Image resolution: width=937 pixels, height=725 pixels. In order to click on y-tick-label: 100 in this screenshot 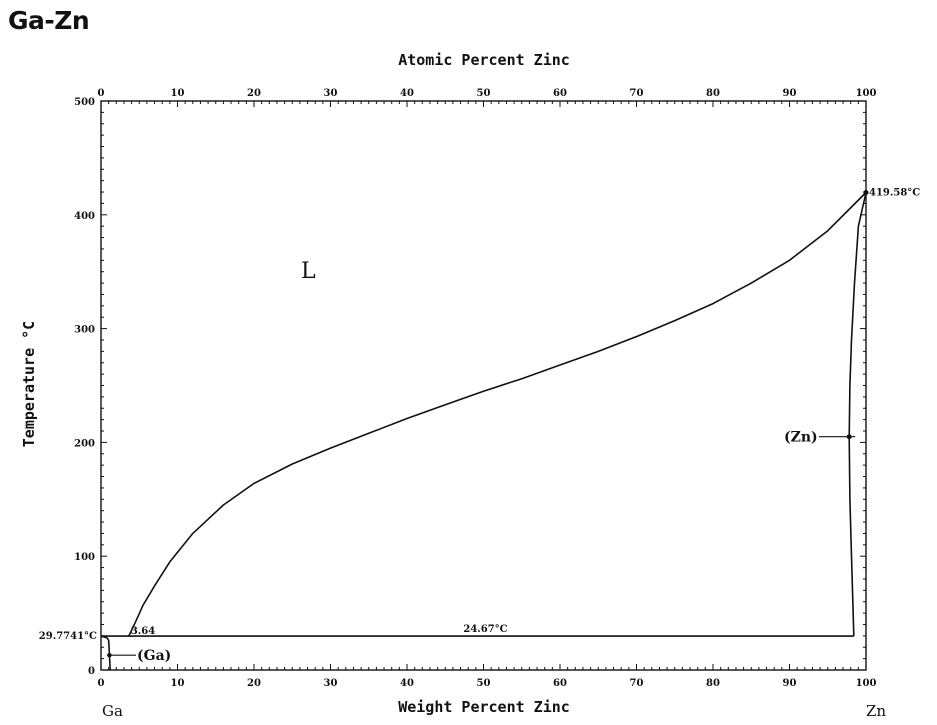, I will do `click(84, 557)`.